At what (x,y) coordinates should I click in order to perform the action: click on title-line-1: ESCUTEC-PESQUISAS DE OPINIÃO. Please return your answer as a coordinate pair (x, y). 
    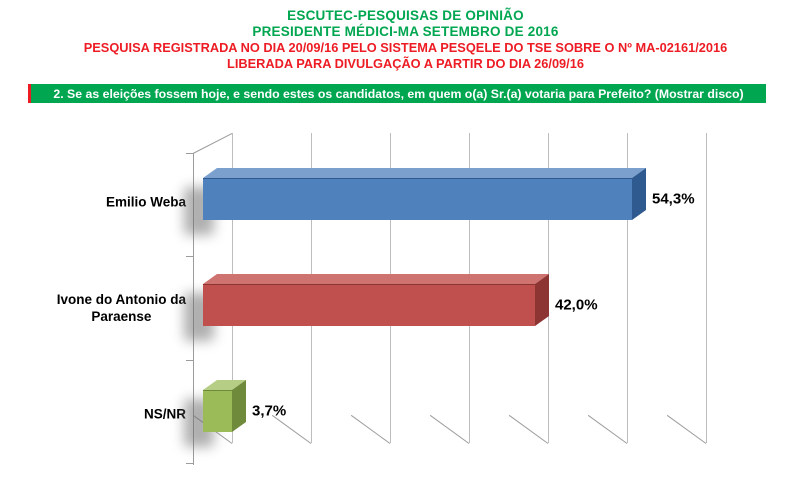
    Looking at the image, I should click on (405, 15).